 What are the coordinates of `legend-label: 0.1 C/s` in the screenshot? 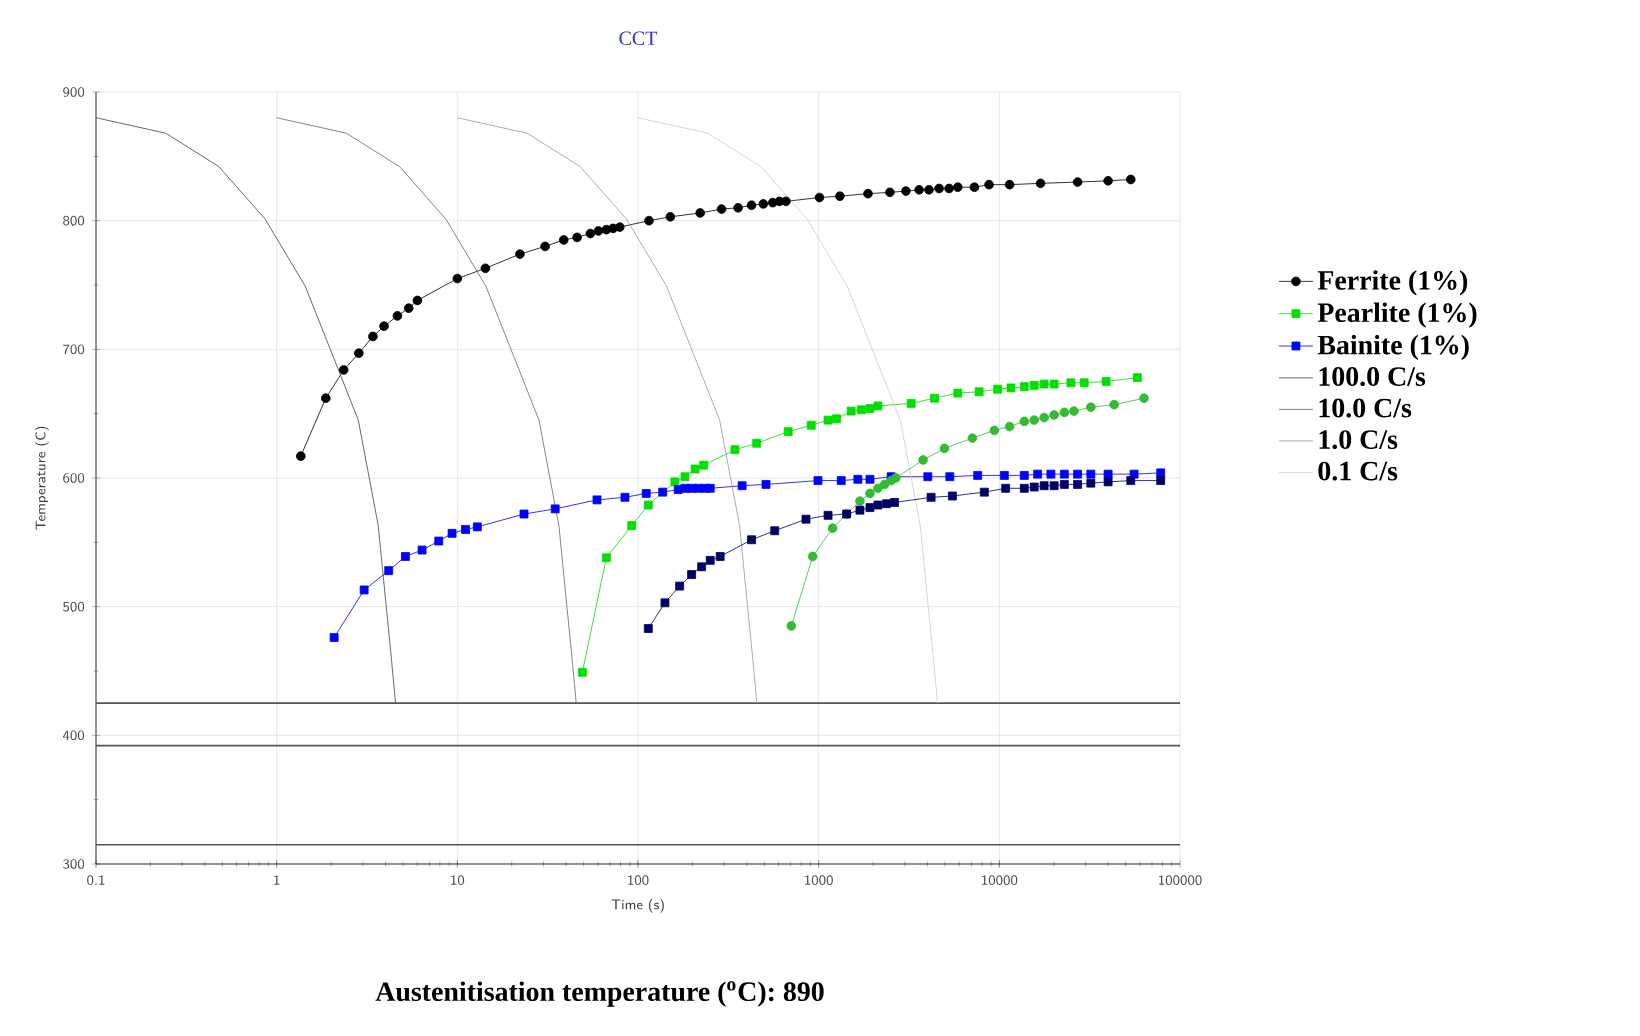 It's located at (1358, 471).